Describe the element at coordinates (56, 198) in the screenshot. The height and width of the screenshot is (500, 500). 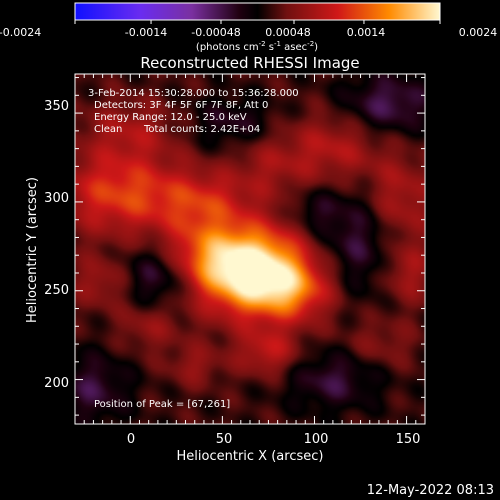
I see `y-tick-label: 300` at that location.